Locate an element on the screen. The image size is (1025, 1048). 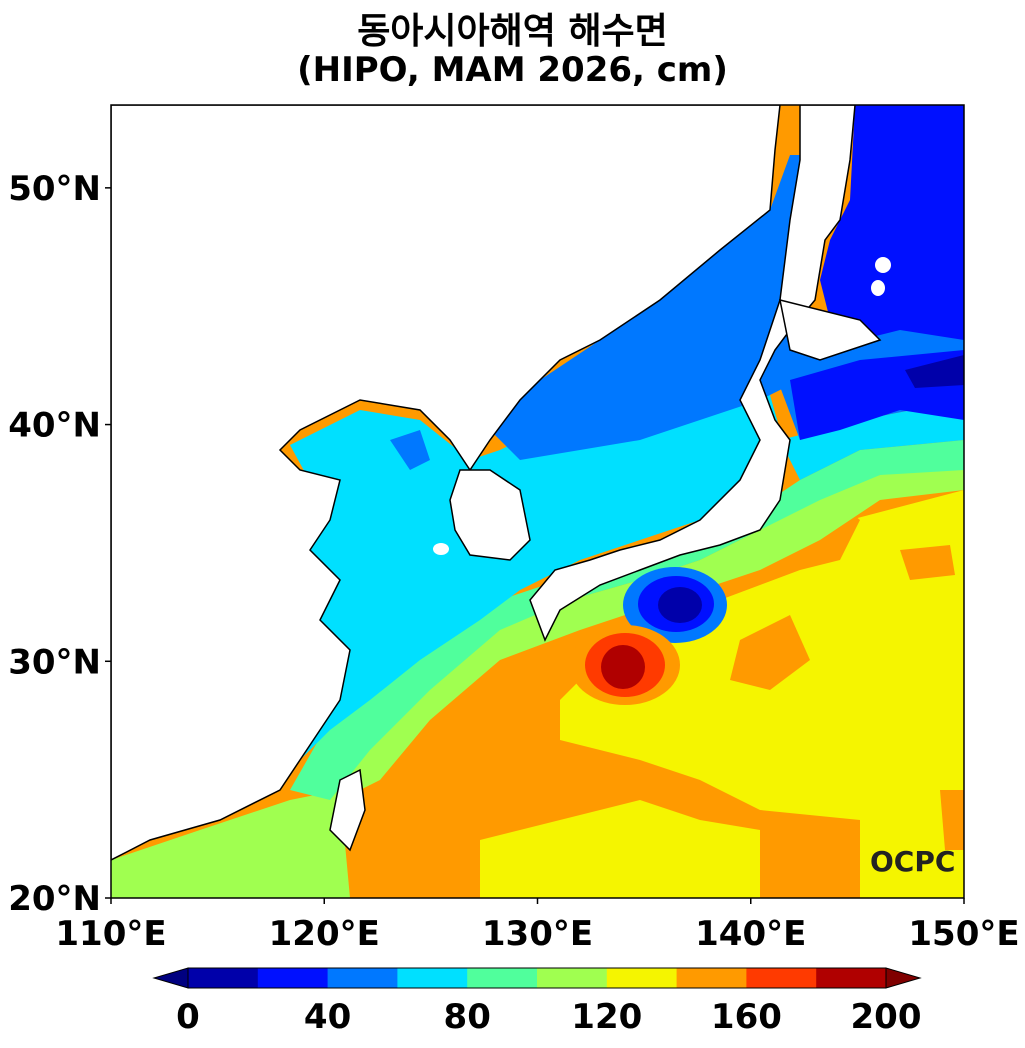
y-tick-label: 40°N is located at coordinates (54, 426).